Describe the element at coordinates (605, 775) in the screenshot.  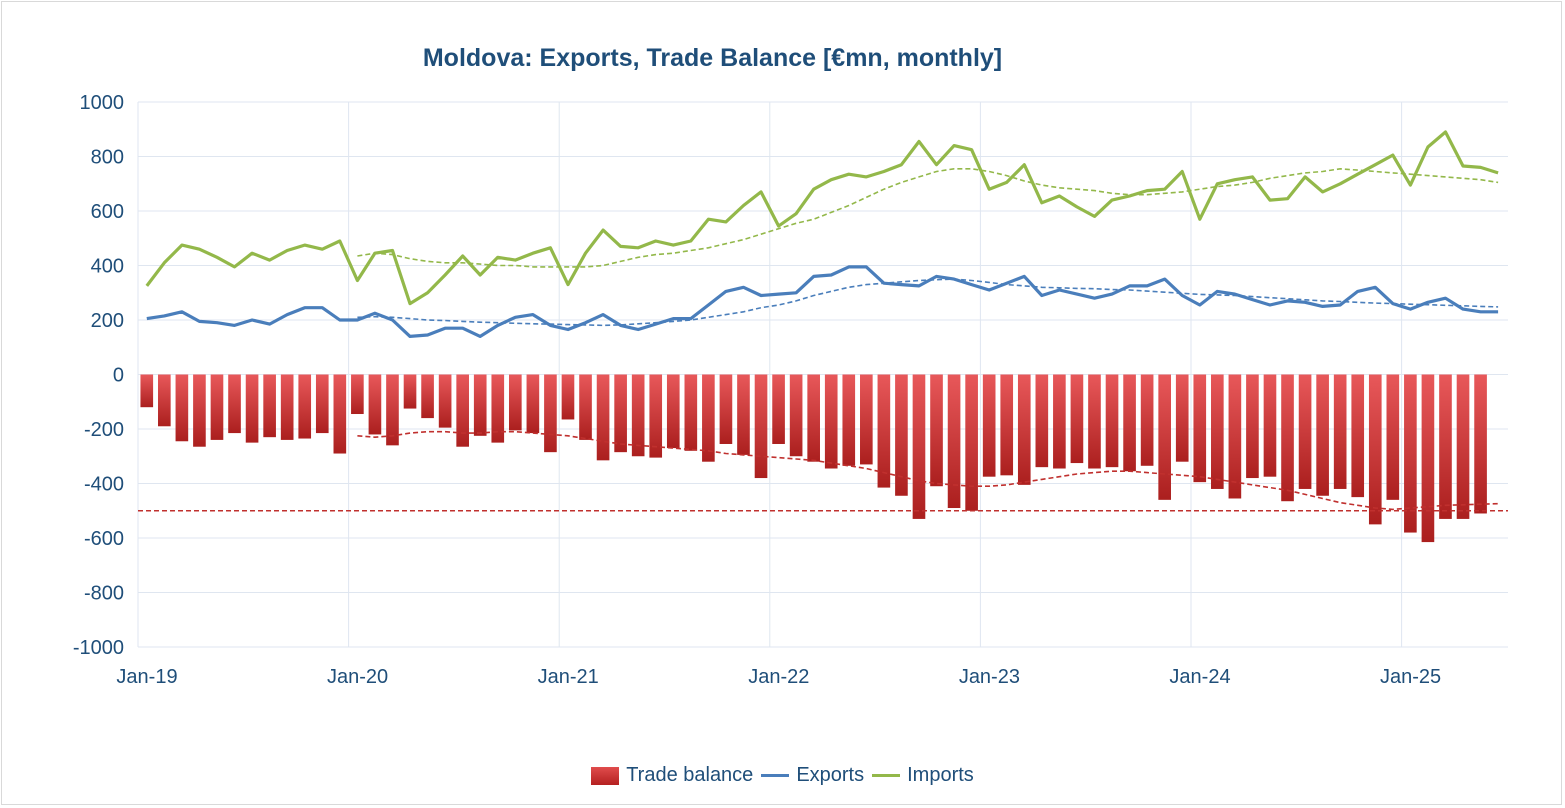
I see `legend-swatch-trade-balance` at that location.